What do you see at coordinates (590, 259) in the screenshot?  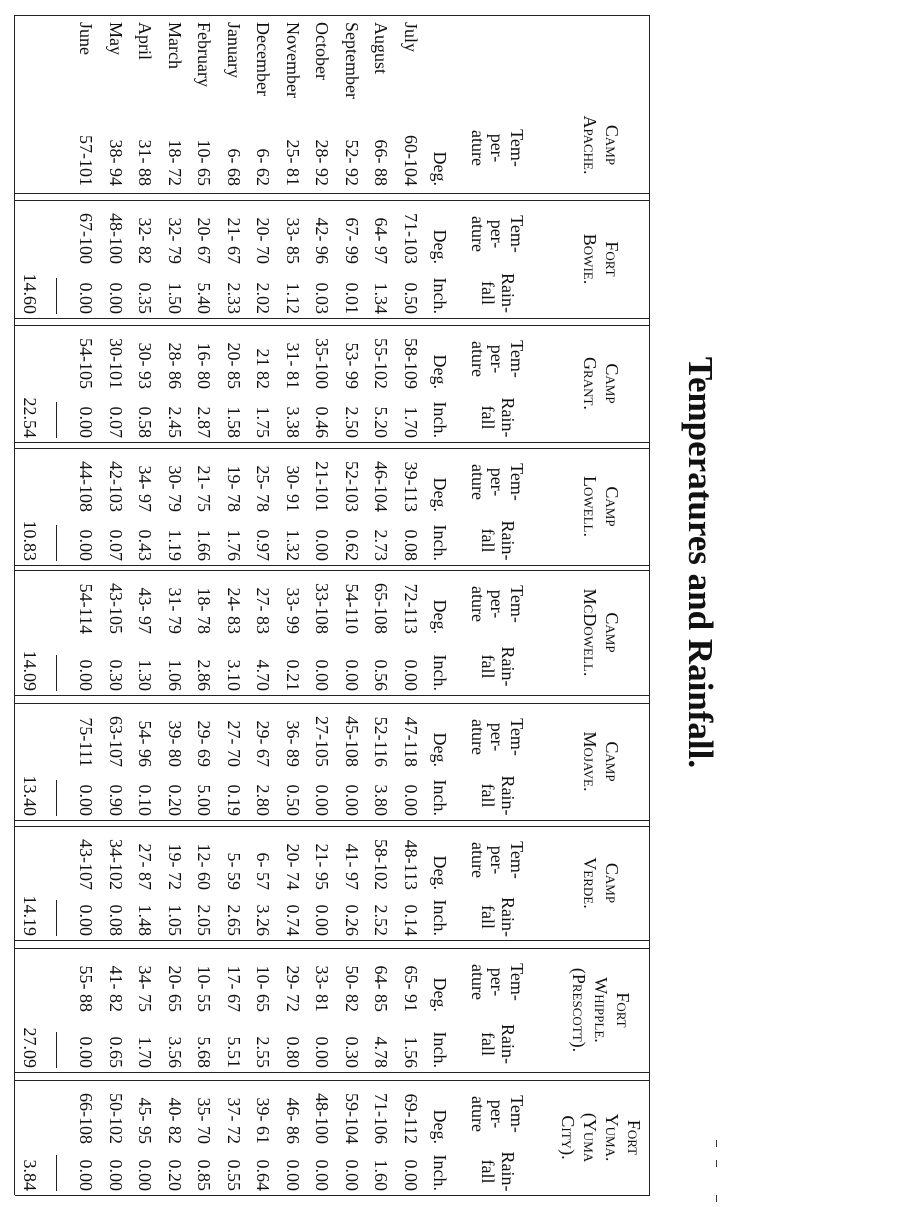 I see `station-name: Bowie.` at bounding box center [590, 259].